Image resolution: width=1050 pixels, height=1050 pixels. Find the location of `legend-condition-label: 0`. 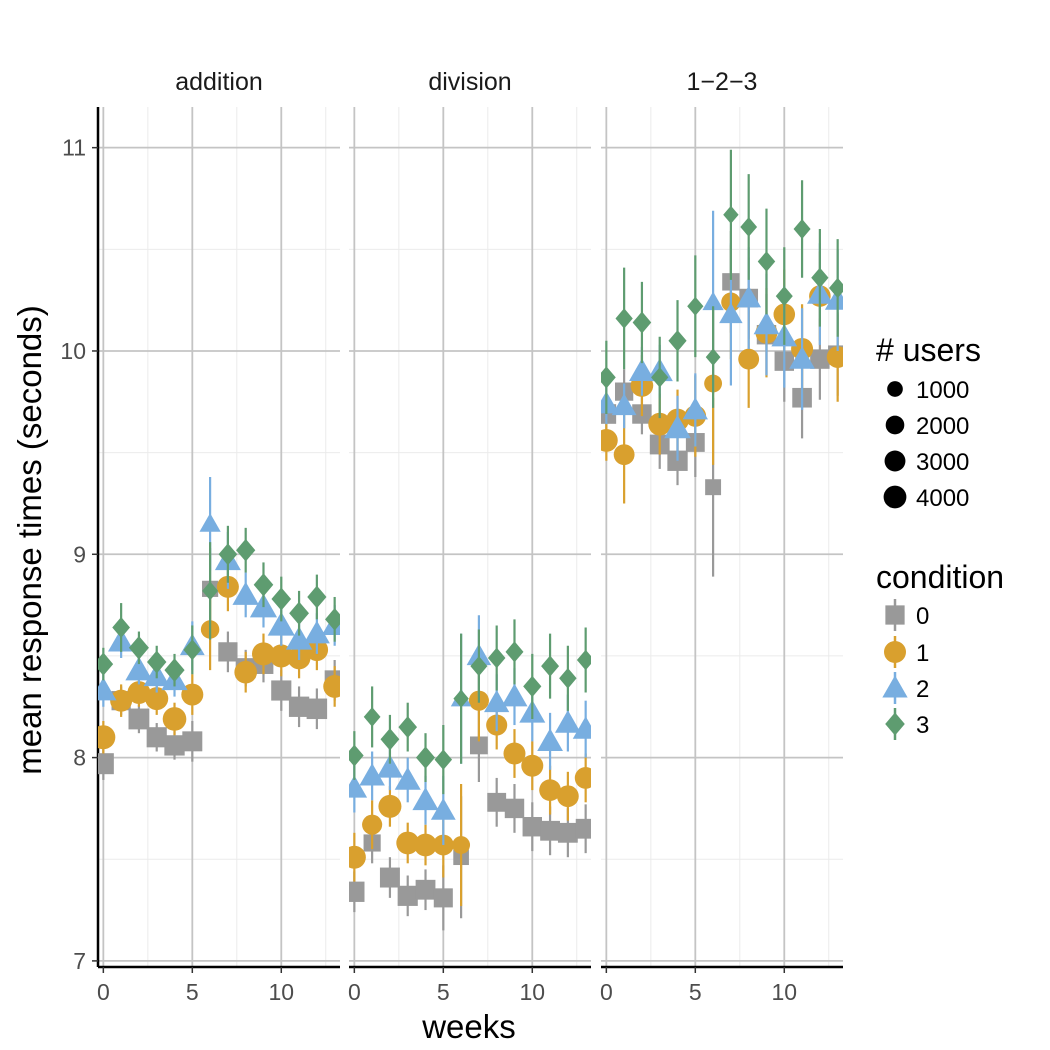

legend-condition-label: 0 is located at coordinates (922, 616).